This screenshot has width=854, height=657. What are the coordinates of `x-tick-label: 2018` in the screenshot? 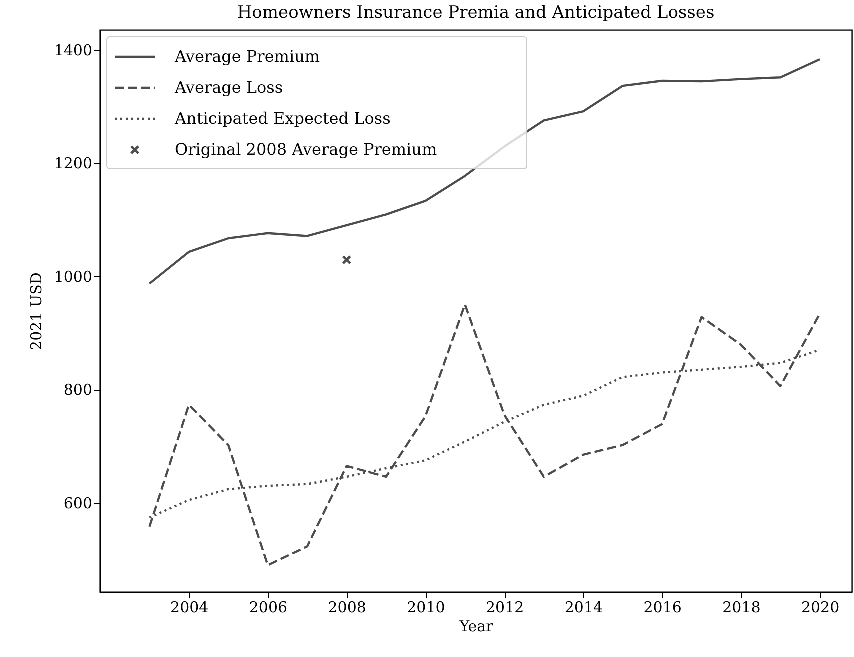 It's located at (741, 607).